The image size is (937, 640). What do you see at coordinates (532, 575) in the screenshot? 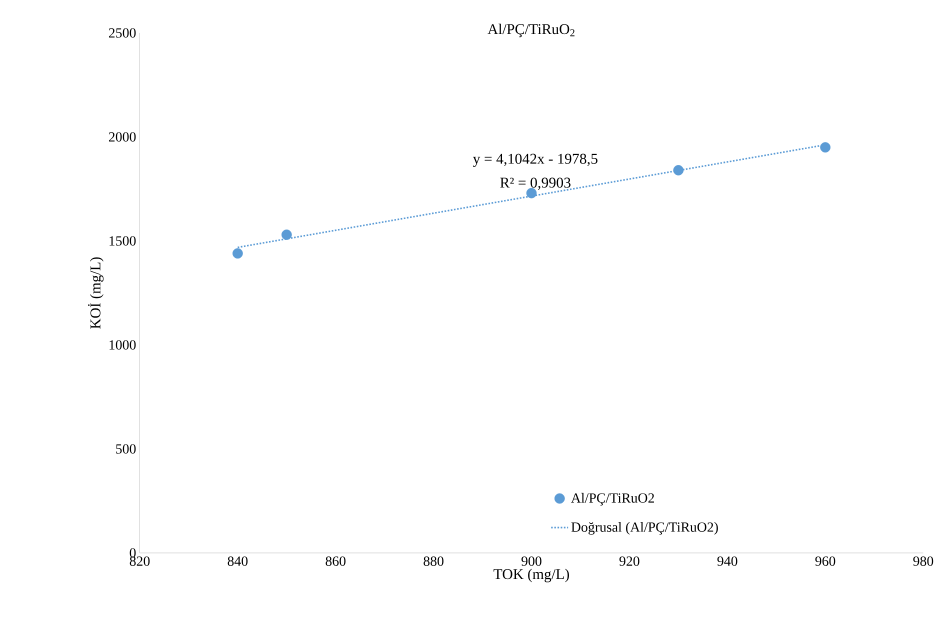
I see `x-axis-title: TOK (mg/L)` at bounding box center [532, 575].